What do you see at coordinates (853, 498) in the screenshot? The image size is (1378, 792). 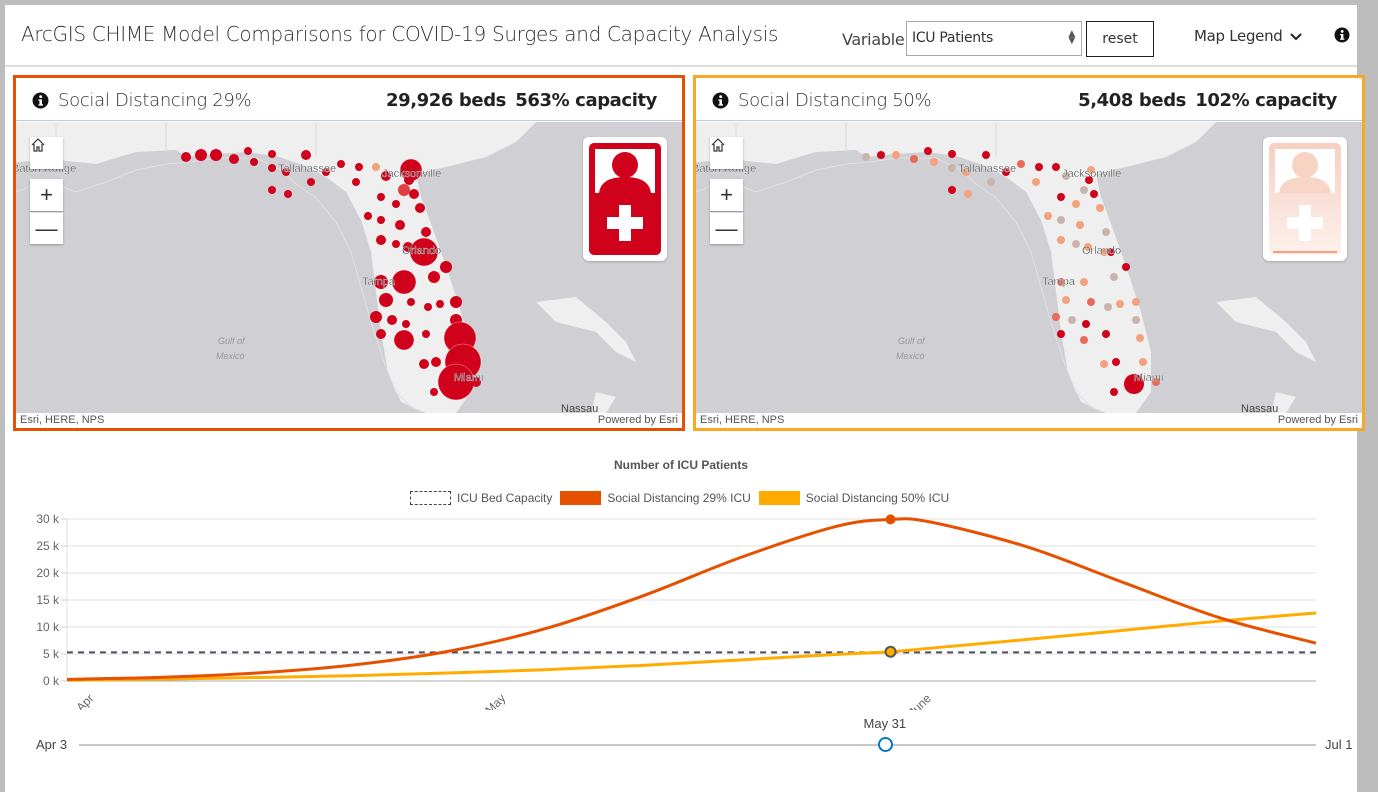 I see `legend-item-sd50: Social Distancing 50% ICU` at bounding box center [853, 498].